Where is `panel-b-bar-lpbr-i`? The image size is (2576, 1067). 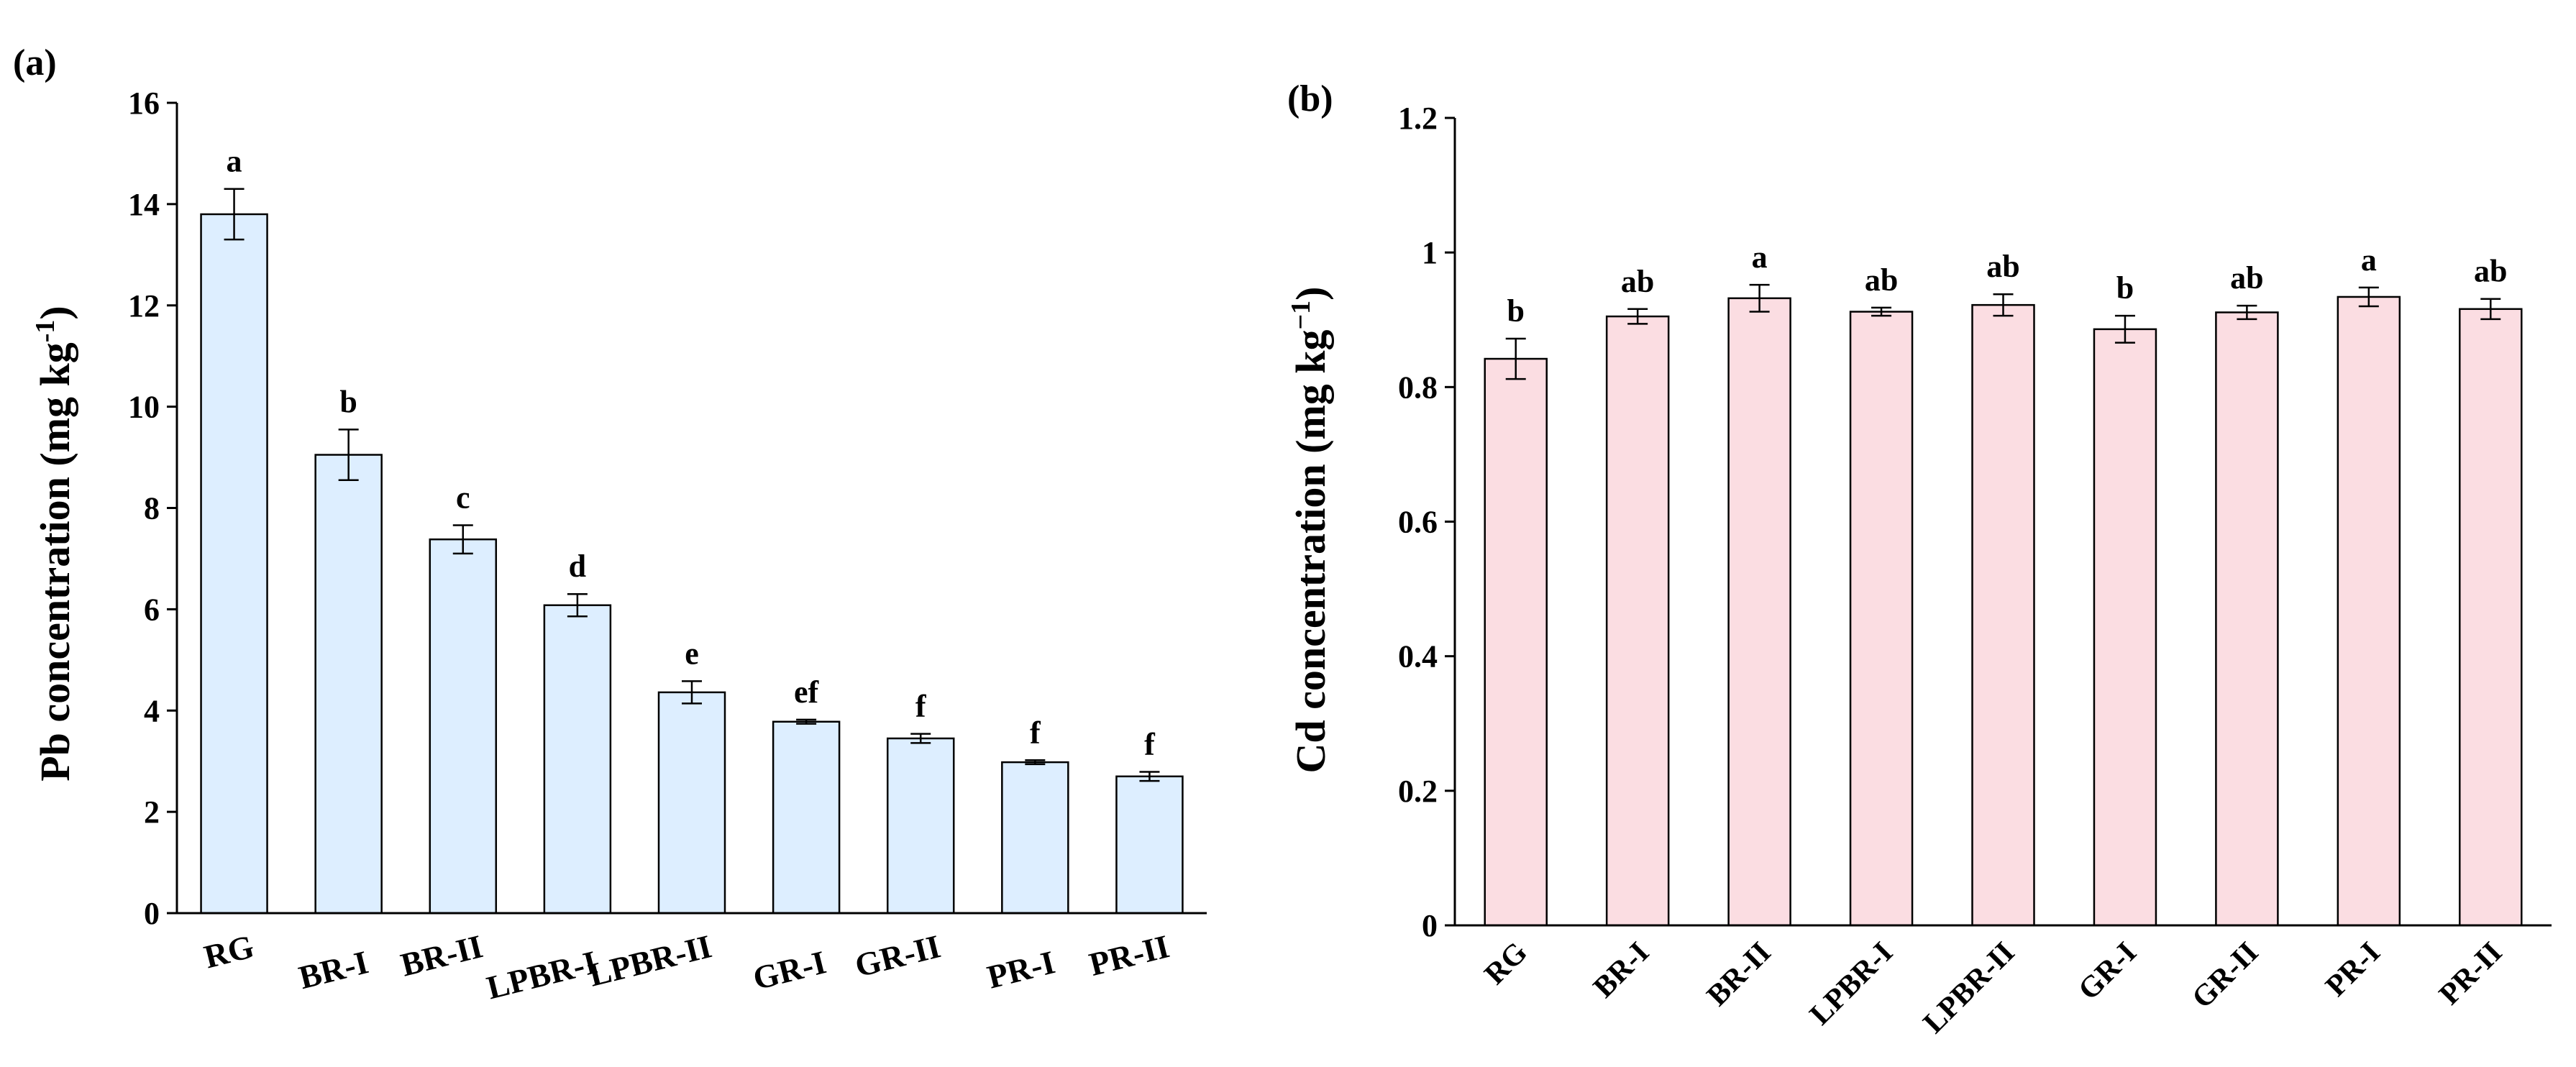 panel-b-bar-lpbr-i is located at coordinates (1881, 619).